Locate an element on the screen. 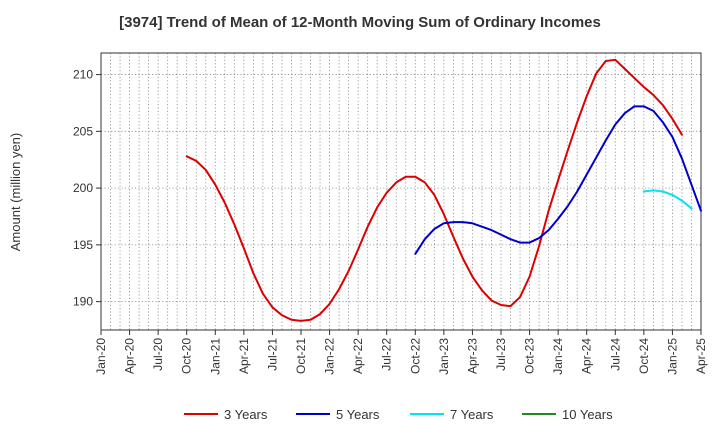 This screenshot has width=720, height=440. y-axis-label: Amount (million yen) is located at coordinates (15, 192).